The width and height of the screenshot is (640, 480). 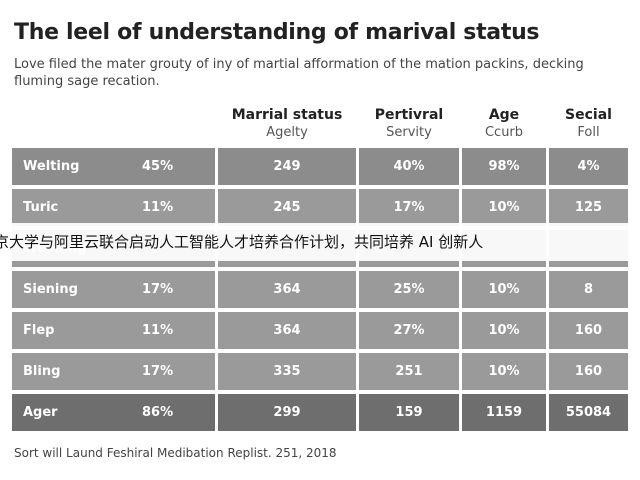 What do you see at coordinates (409, 289) in the screenshot?
I see `cell-pertivral: 25%` at bounding box center [409, 289].